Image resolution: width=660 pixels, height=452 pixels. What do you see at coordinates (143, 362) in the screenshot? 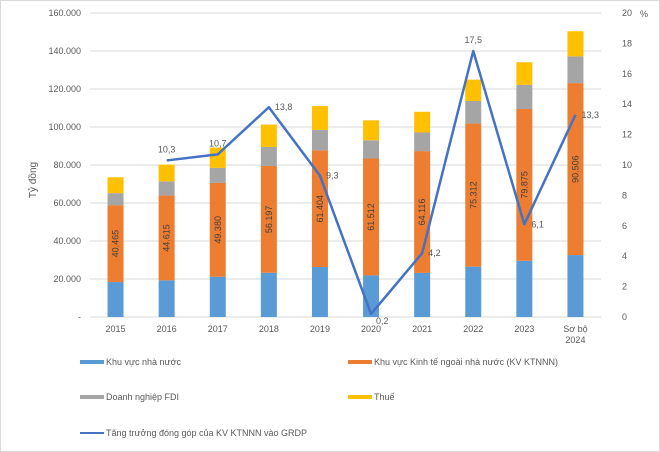
I see `legend-label-state: Khu vực nhà nước` at bounding box center [143, 362].